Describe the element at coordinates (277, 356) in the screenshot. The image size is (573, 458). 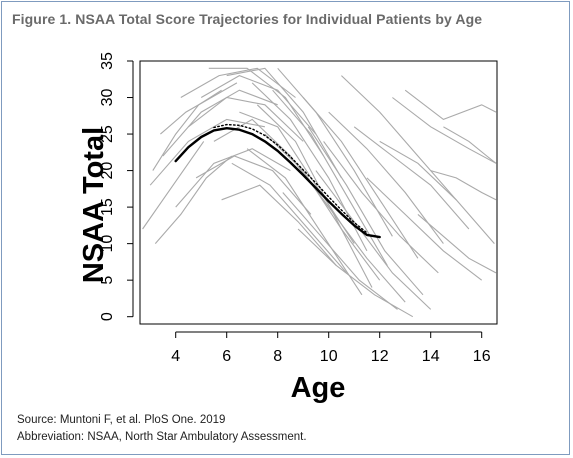
I see `x-tick-label-8: 8` at that location.